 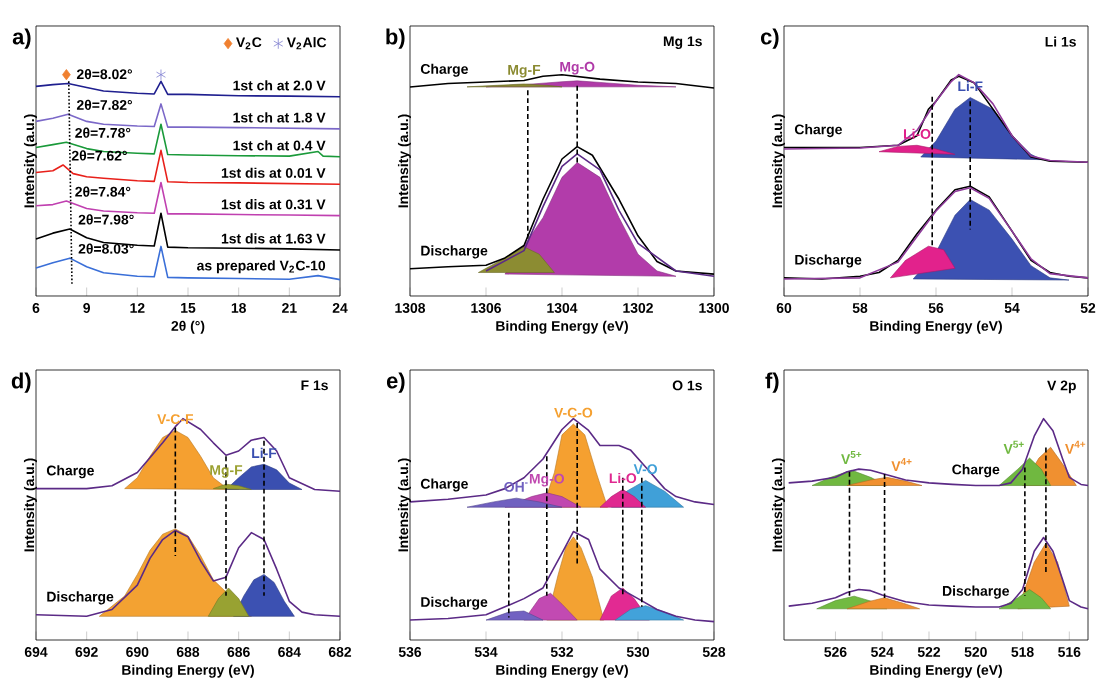 I want to click on chart-title: e), so click(x=395, y=382).